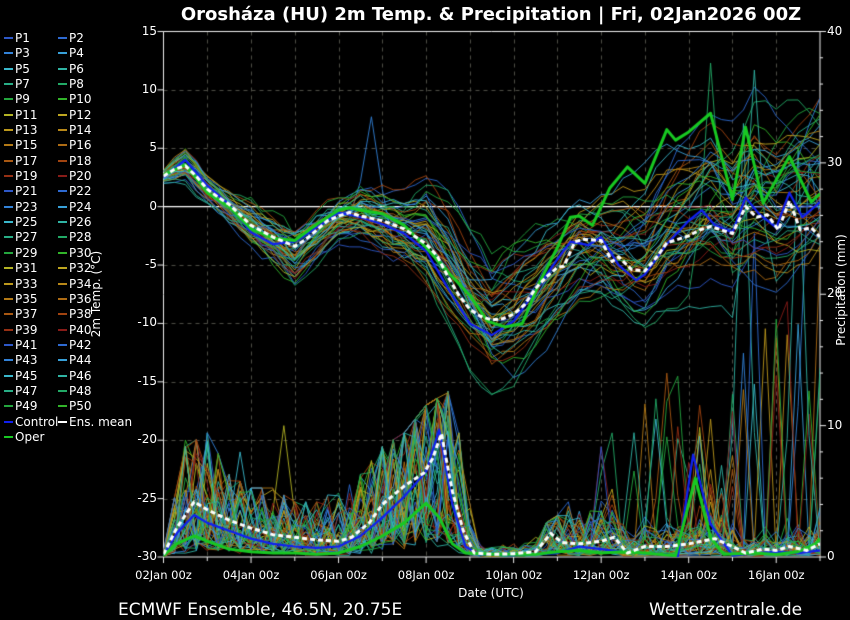  What do you see at coordinates (80, 191) in the screenshot?
I see `legend-label: P22` at bounding box center [80, 191].